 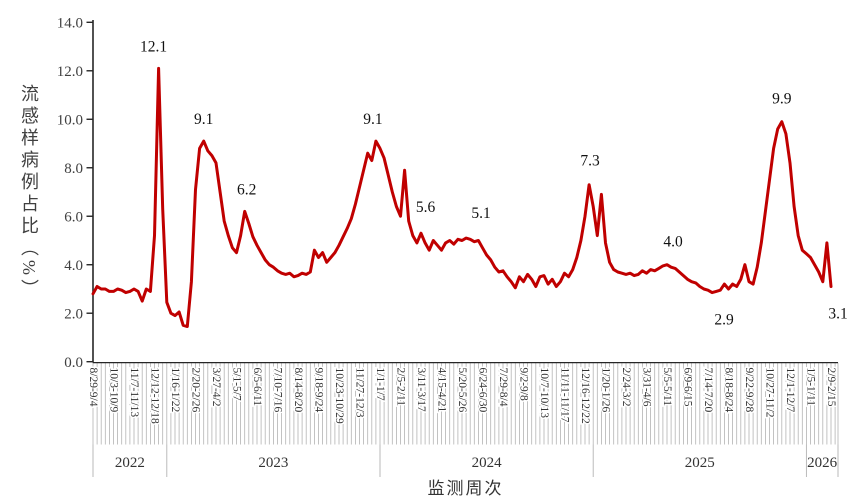 I want to click on x-tick-label: 10/3-10/9, so click(x=114, y=390).